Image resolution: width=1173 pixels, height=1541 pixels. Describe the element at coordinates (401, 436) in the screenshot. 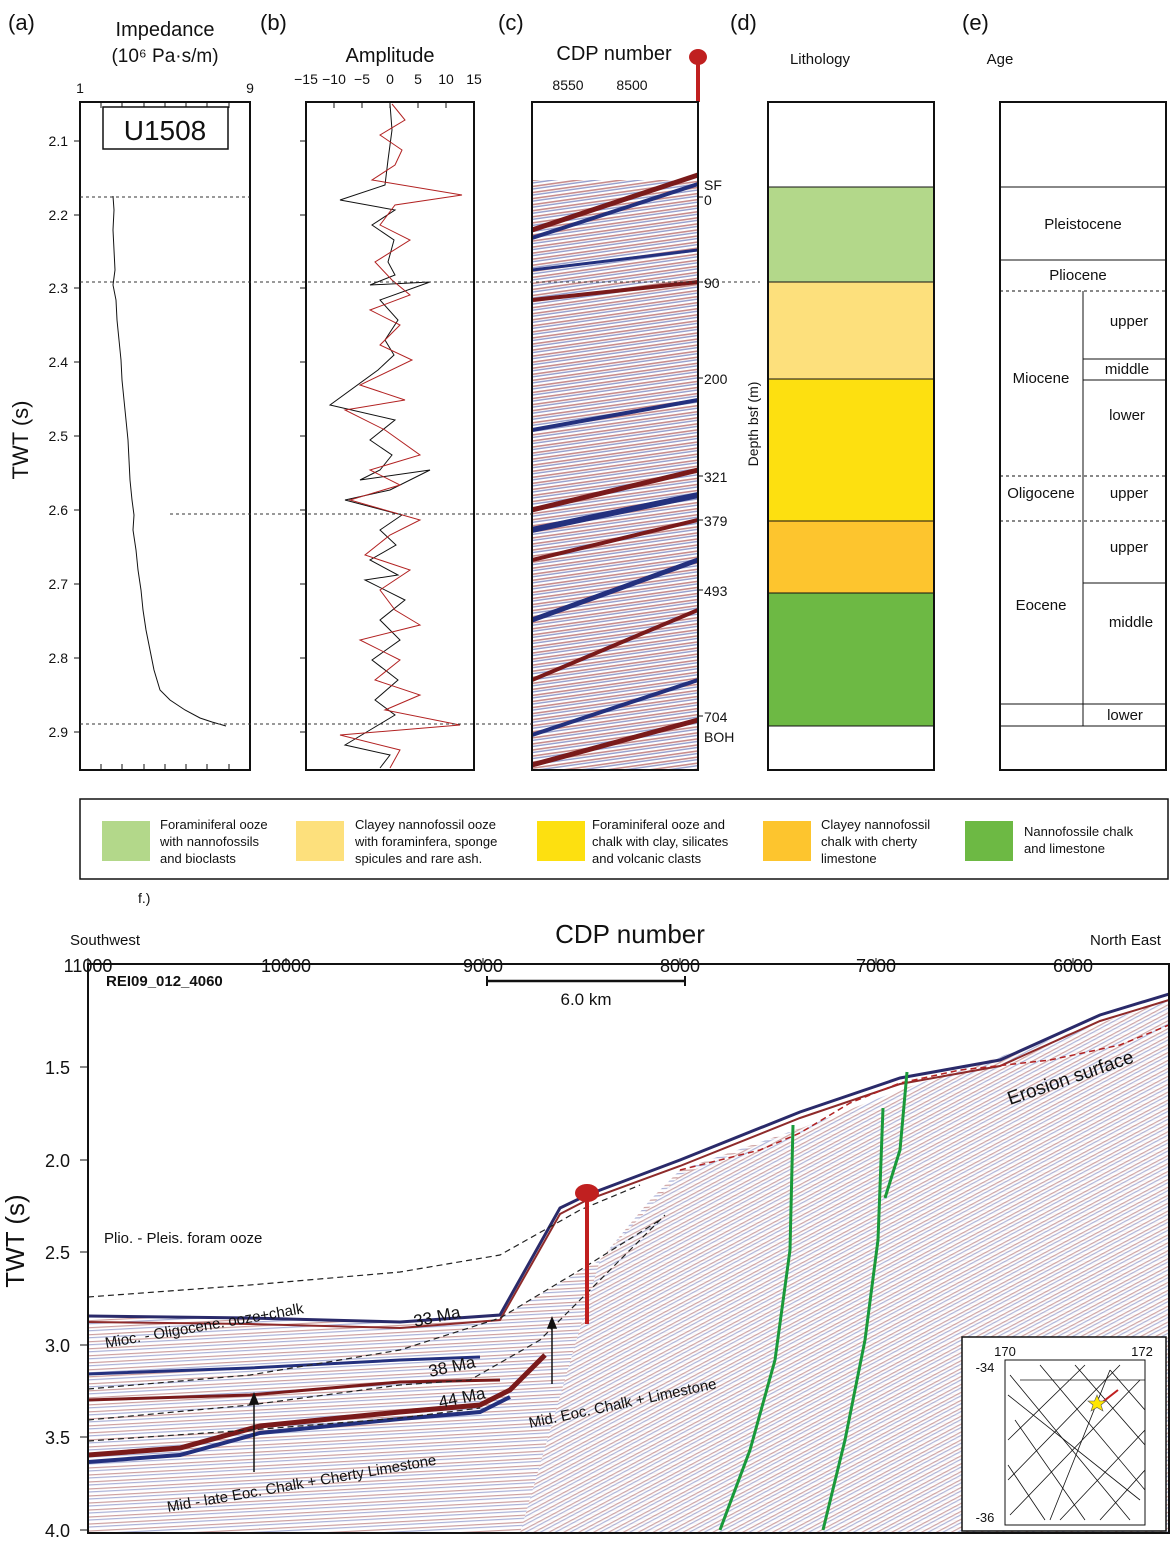

I see `amplitude-seismic-trace` at that location.